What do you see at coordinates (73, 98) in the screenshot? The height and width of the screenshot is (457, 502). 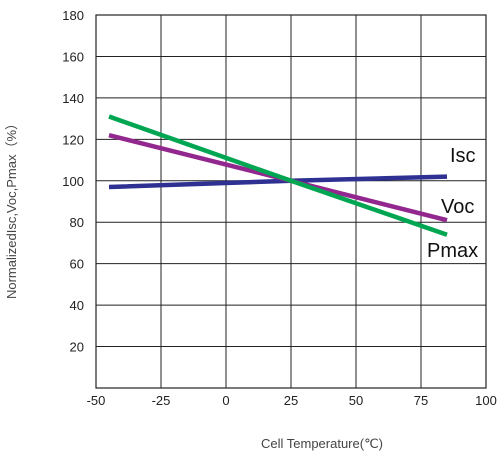 I see `y-tick-label: 140` at bounding box center [73, 98].